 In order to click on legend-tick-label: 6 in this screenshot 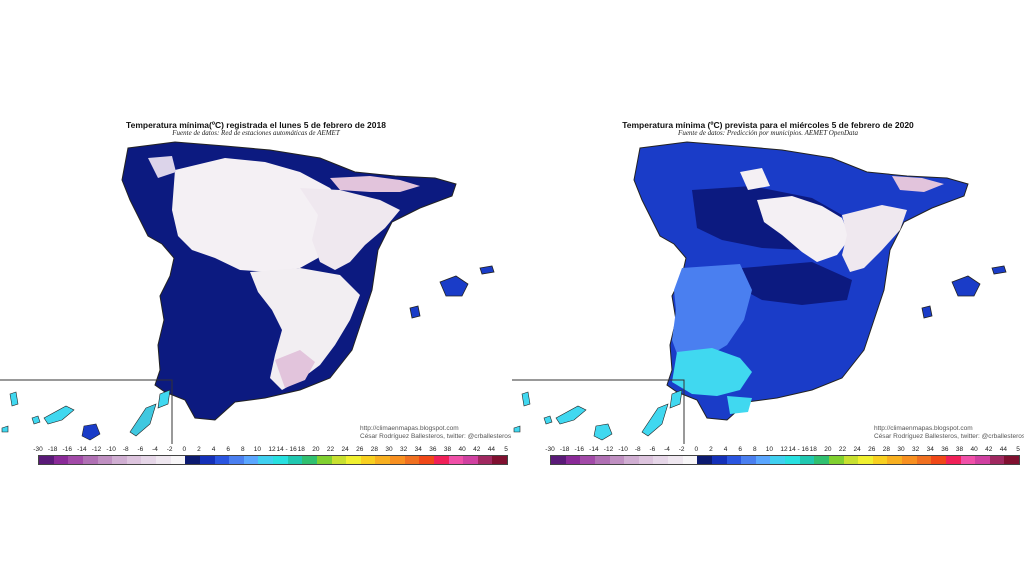, I will do `click(228, 449)`.